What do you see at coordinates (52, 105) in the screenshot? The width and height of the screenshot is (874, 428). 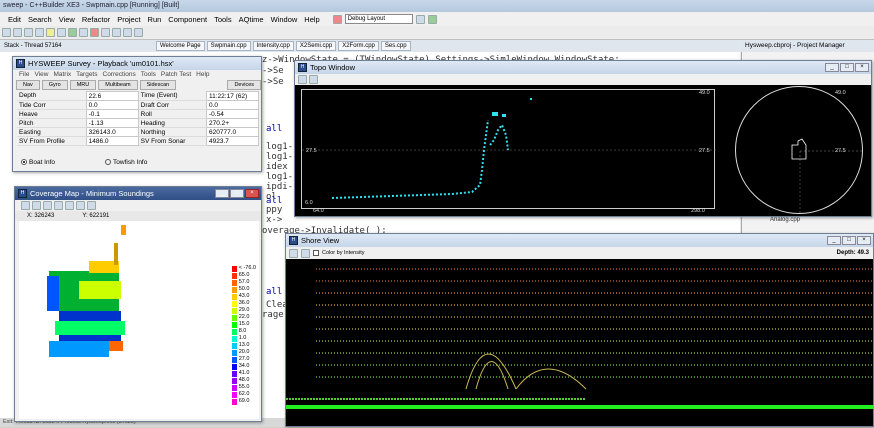 I see `label-tide-corr: Tide Corr` at bounding box center [52, 105].